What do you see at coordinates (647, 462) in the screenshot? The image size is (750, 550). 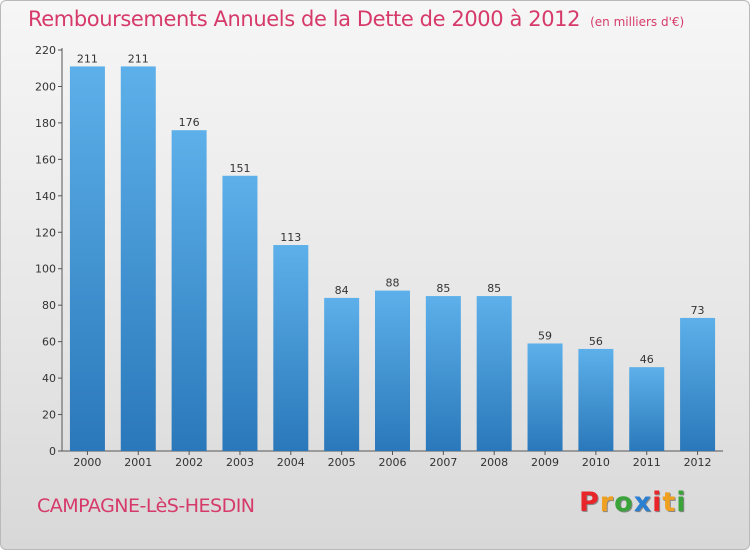 I see `x-tick-label: 2011` at bounding box center [647, 462].